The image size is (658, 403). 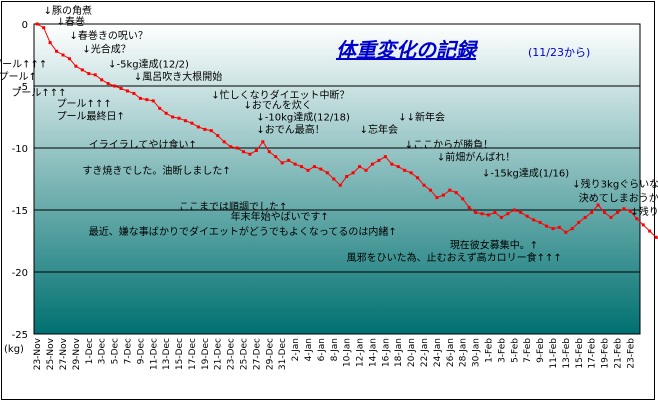 What do you see at coordinates (156, 170) in the screenshot?
I see `annotation: すき焼きでした。油断しました↑` at bounding box center [156, 170].